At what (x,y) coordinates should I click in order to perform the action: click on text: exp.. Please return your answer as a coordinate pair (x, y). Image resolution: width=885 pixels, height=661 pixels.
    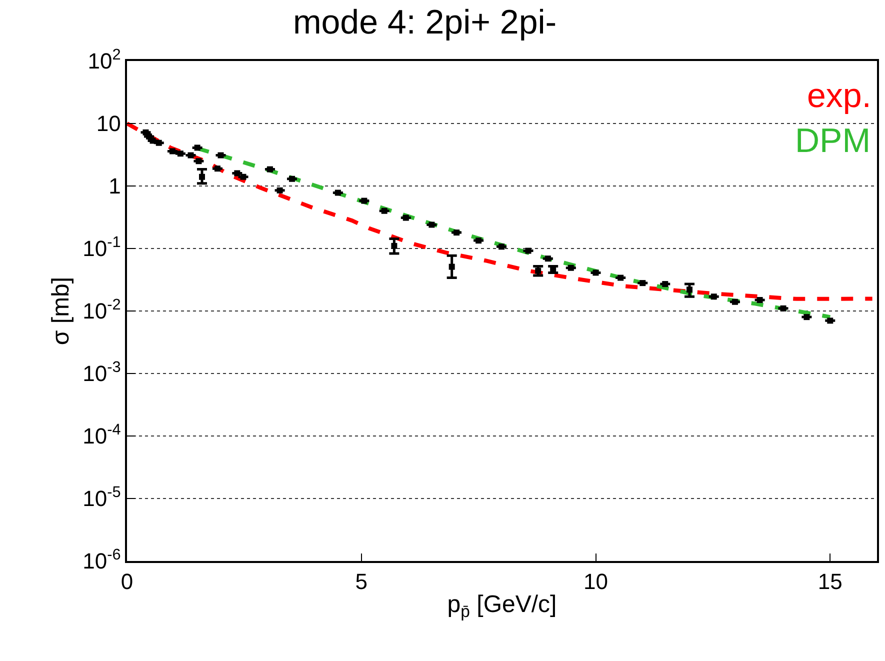
    Looking at the image, I should click on (839, 96).